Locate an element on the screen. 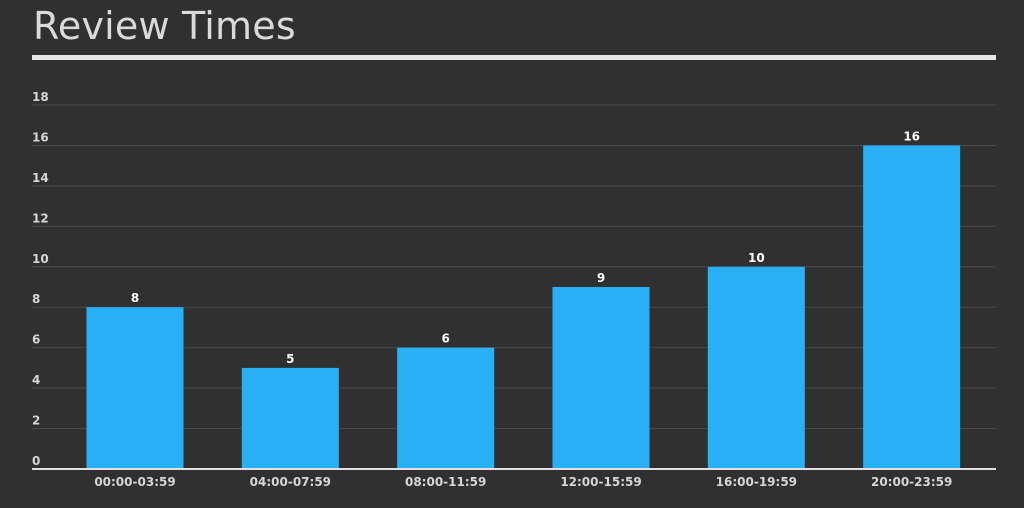  x-category-label: 04:00-07:59 is located at coordinates (290, 482).